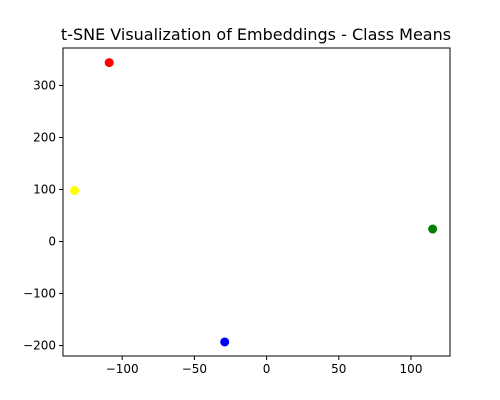  Describe the element at coordinates (44, 190) in the screenshot. I see `y-tick-label: 100` at that location.